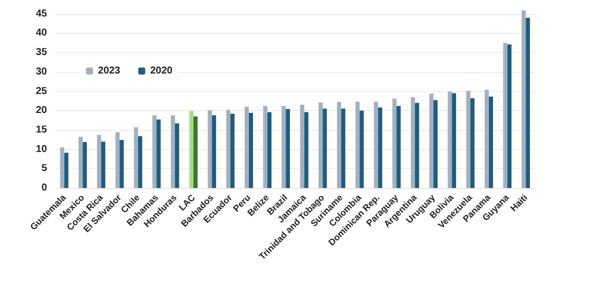  I want to click on y-tick-label: 20, so click(42, 110).